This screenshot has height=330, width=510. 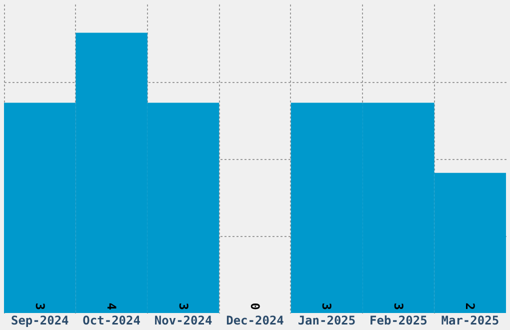 I want to click on x-tick-label: Dec-2024, so click(x=255, y=321).